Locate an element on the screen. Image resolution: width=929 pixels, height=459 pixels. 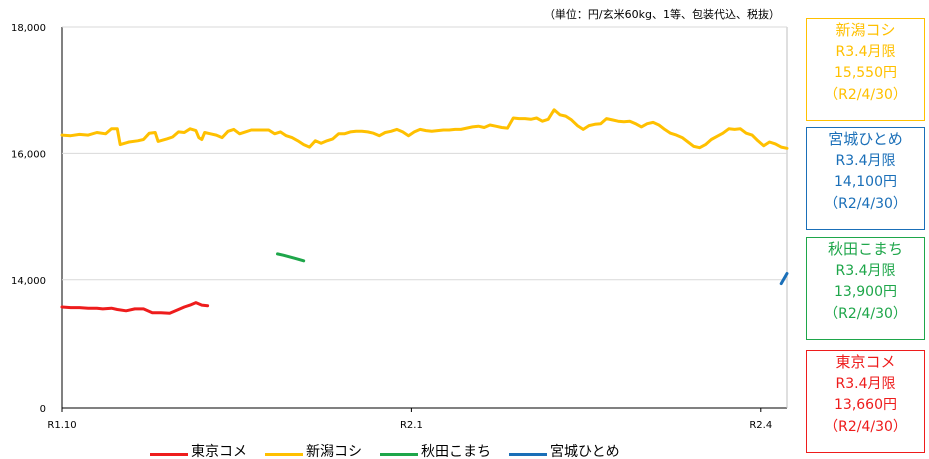
legend-label-akita-komachi: 秋田こまち is located at coordinates (456, 451).